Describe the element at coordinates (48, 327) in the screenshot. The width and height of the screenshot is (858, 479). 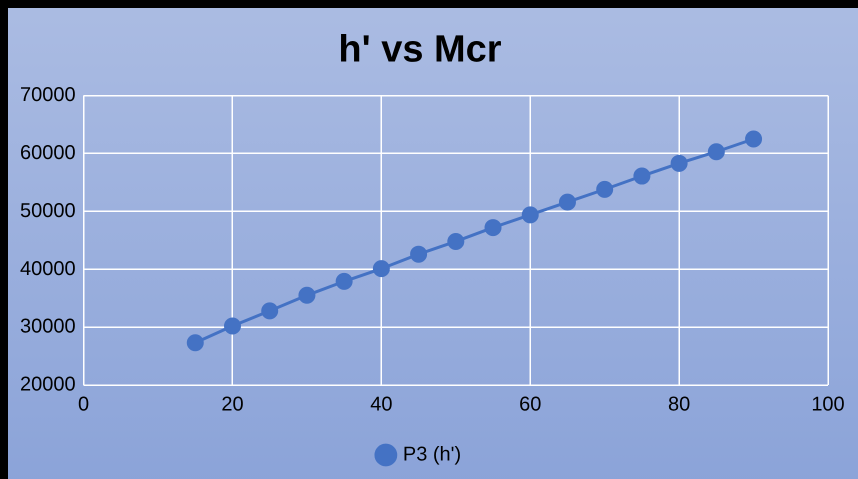
I see `y-tick-label: 30000` at that location.